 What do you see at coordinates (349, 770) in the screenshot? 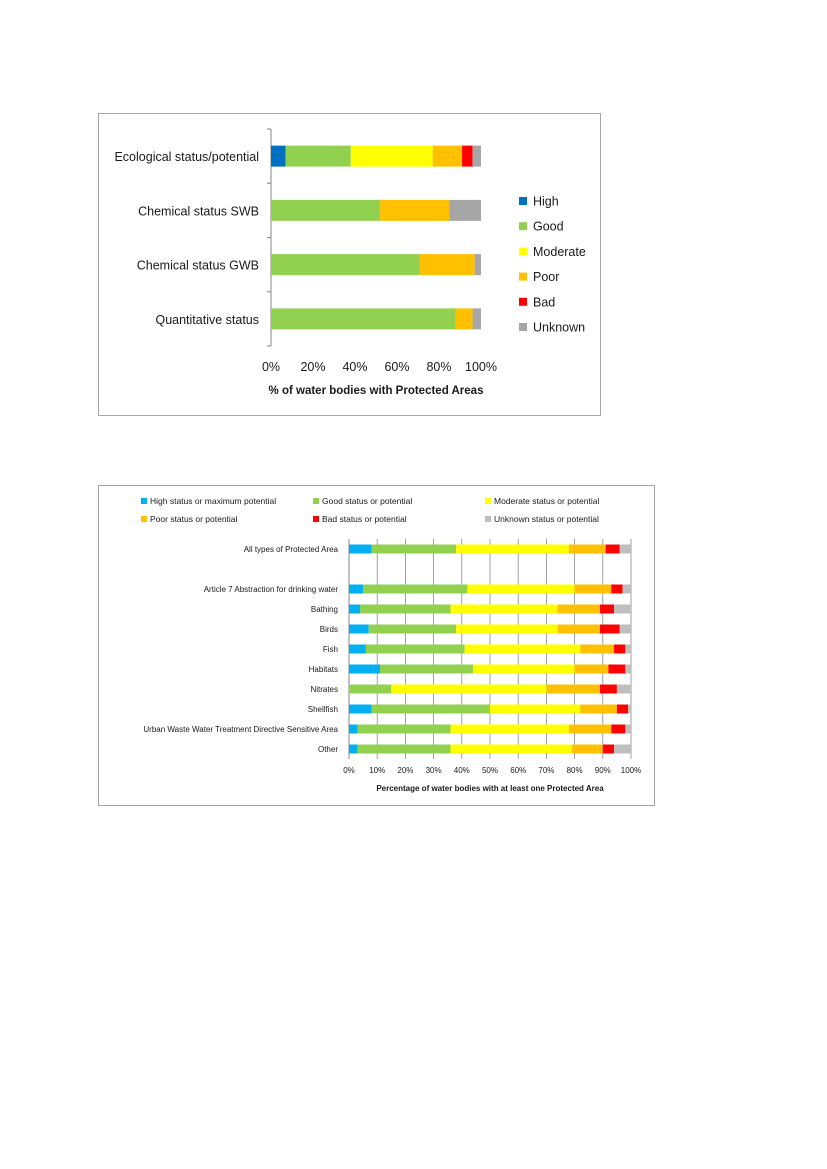
I see `chart2-x-tick-label: 0%` at bounding box center [349, 770].